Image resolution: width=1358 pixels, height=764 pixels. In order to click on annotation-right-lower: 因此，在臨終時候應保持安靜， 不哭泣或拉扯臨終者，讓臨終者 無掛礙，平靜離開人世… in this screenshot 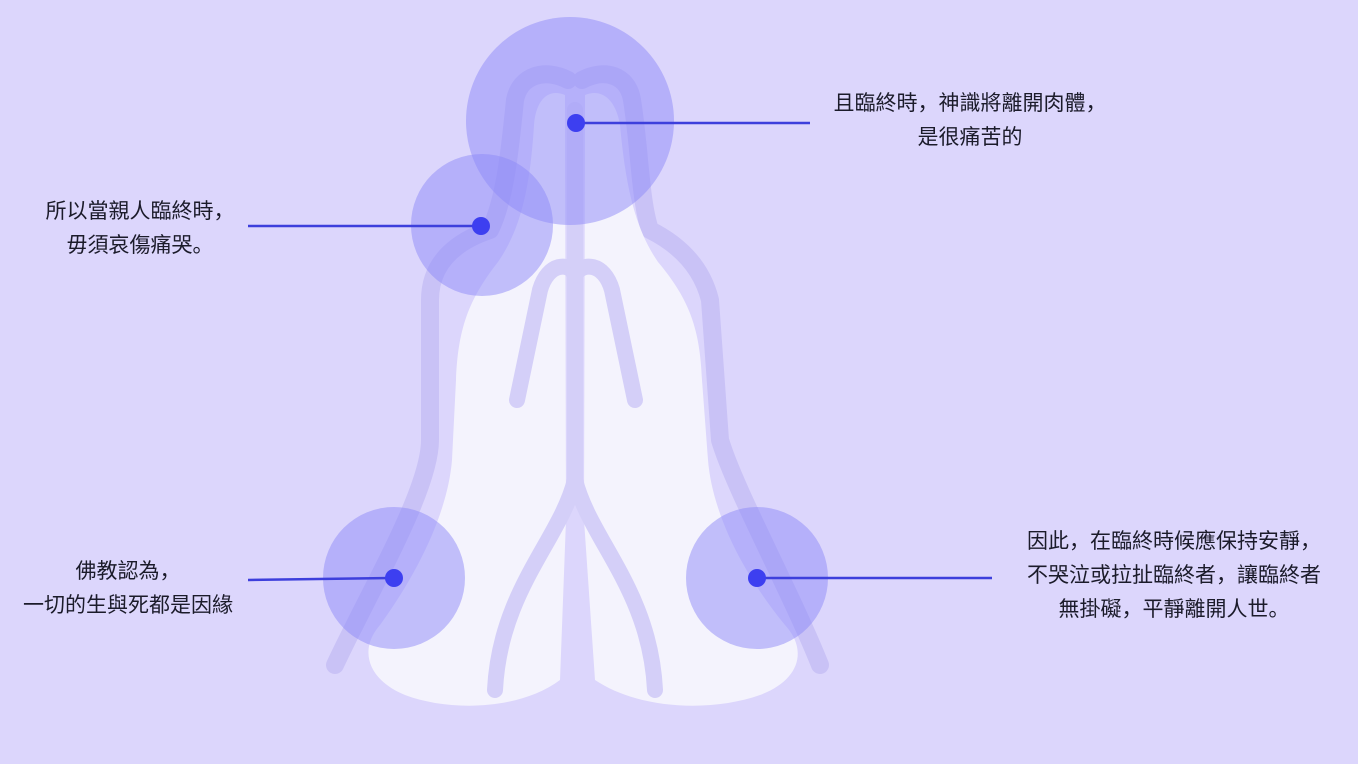, I will do `click(1174, 575)`.